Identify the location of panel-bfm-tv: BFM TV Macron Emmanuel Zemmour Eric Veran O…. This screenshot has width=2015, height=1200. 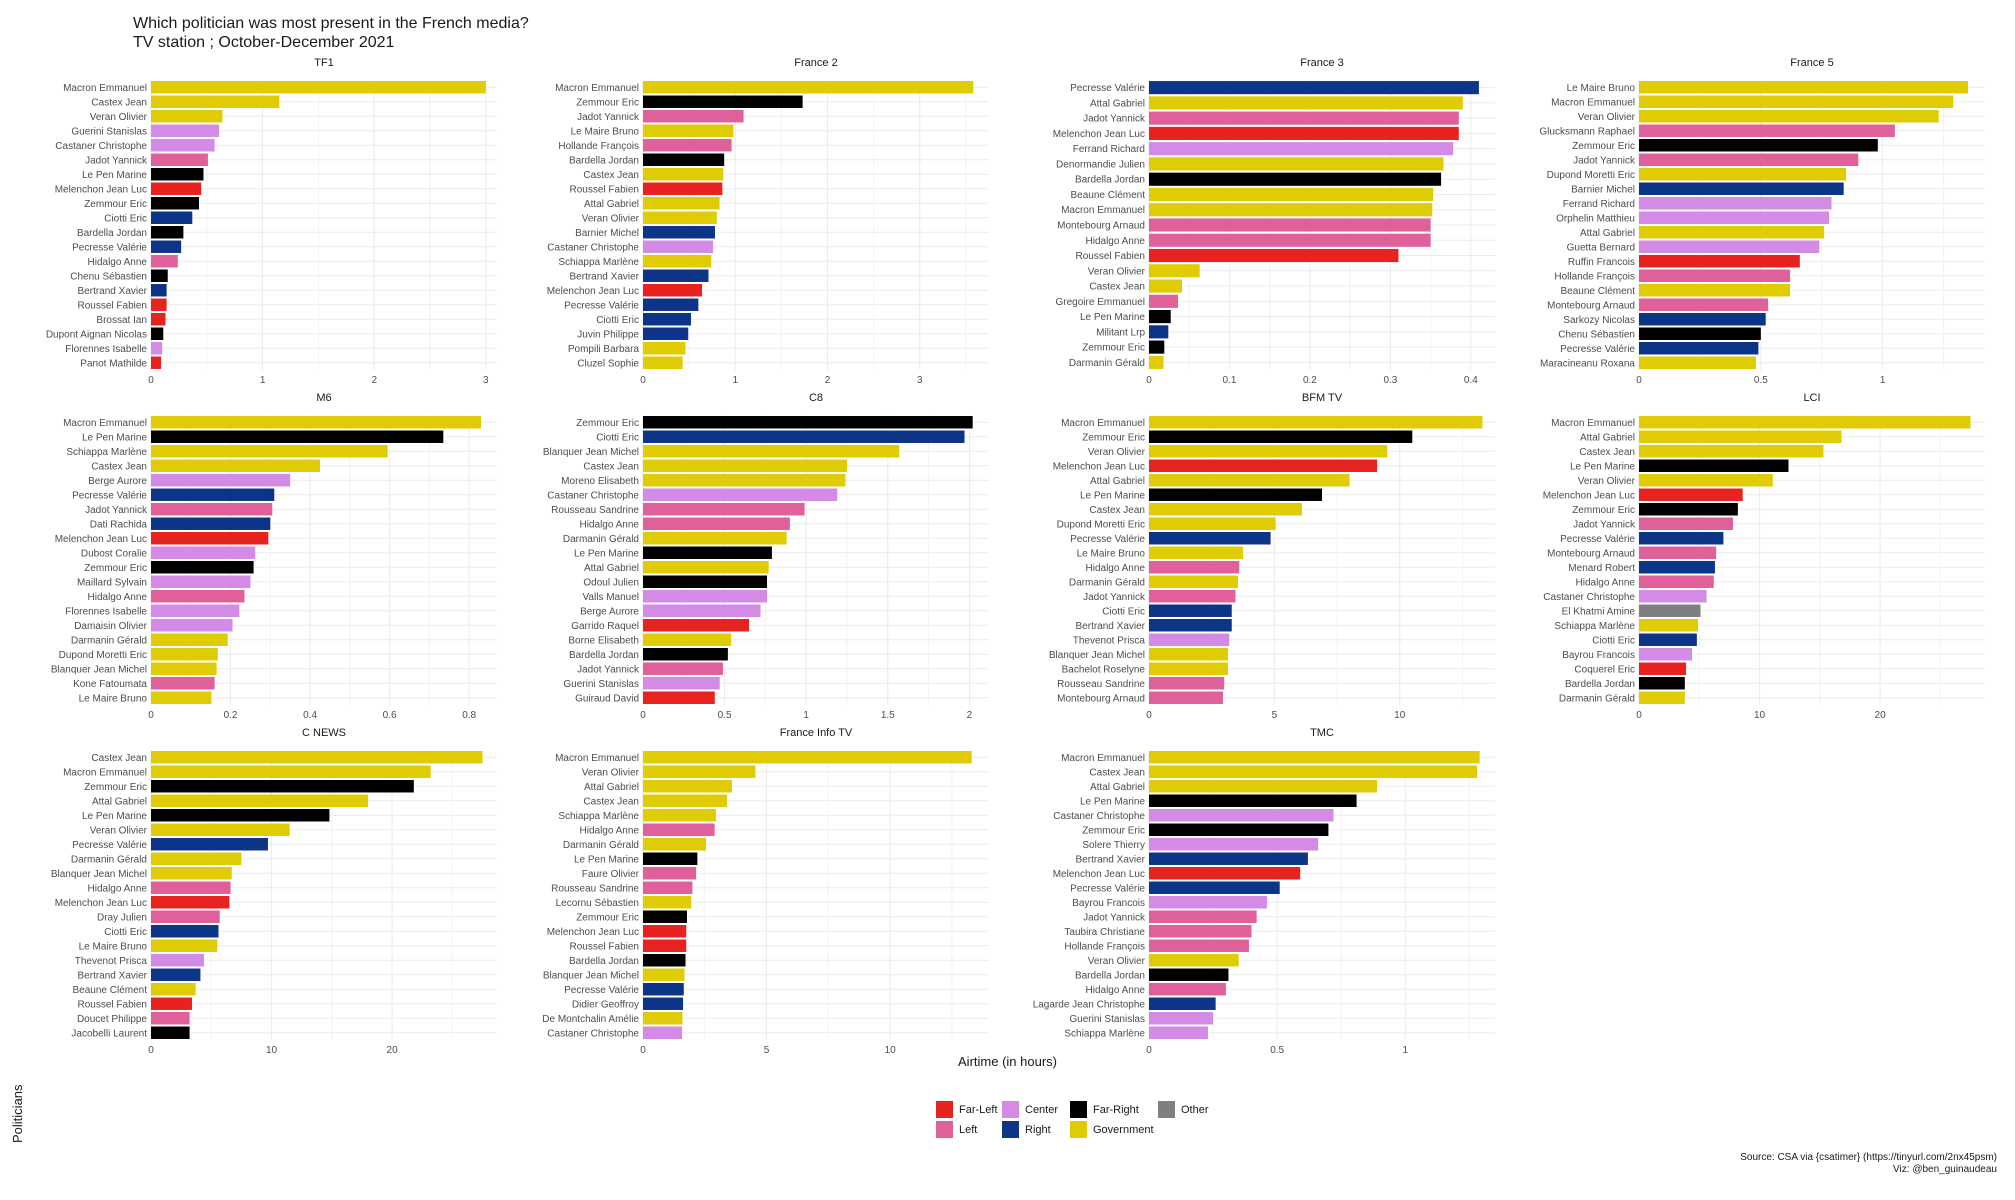
(1272, 556).